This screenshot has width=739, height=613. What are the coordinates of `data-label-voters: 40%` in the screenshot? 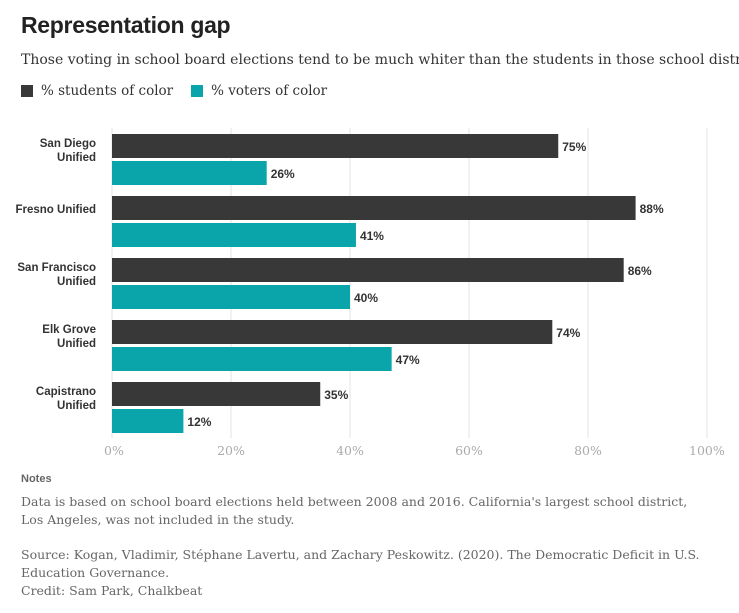 It's located at (366, 298).